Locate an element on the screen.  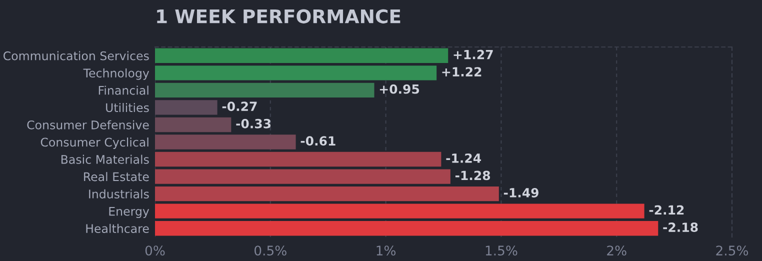
y-tick-label: Financial is located at coordinates (123, 90).